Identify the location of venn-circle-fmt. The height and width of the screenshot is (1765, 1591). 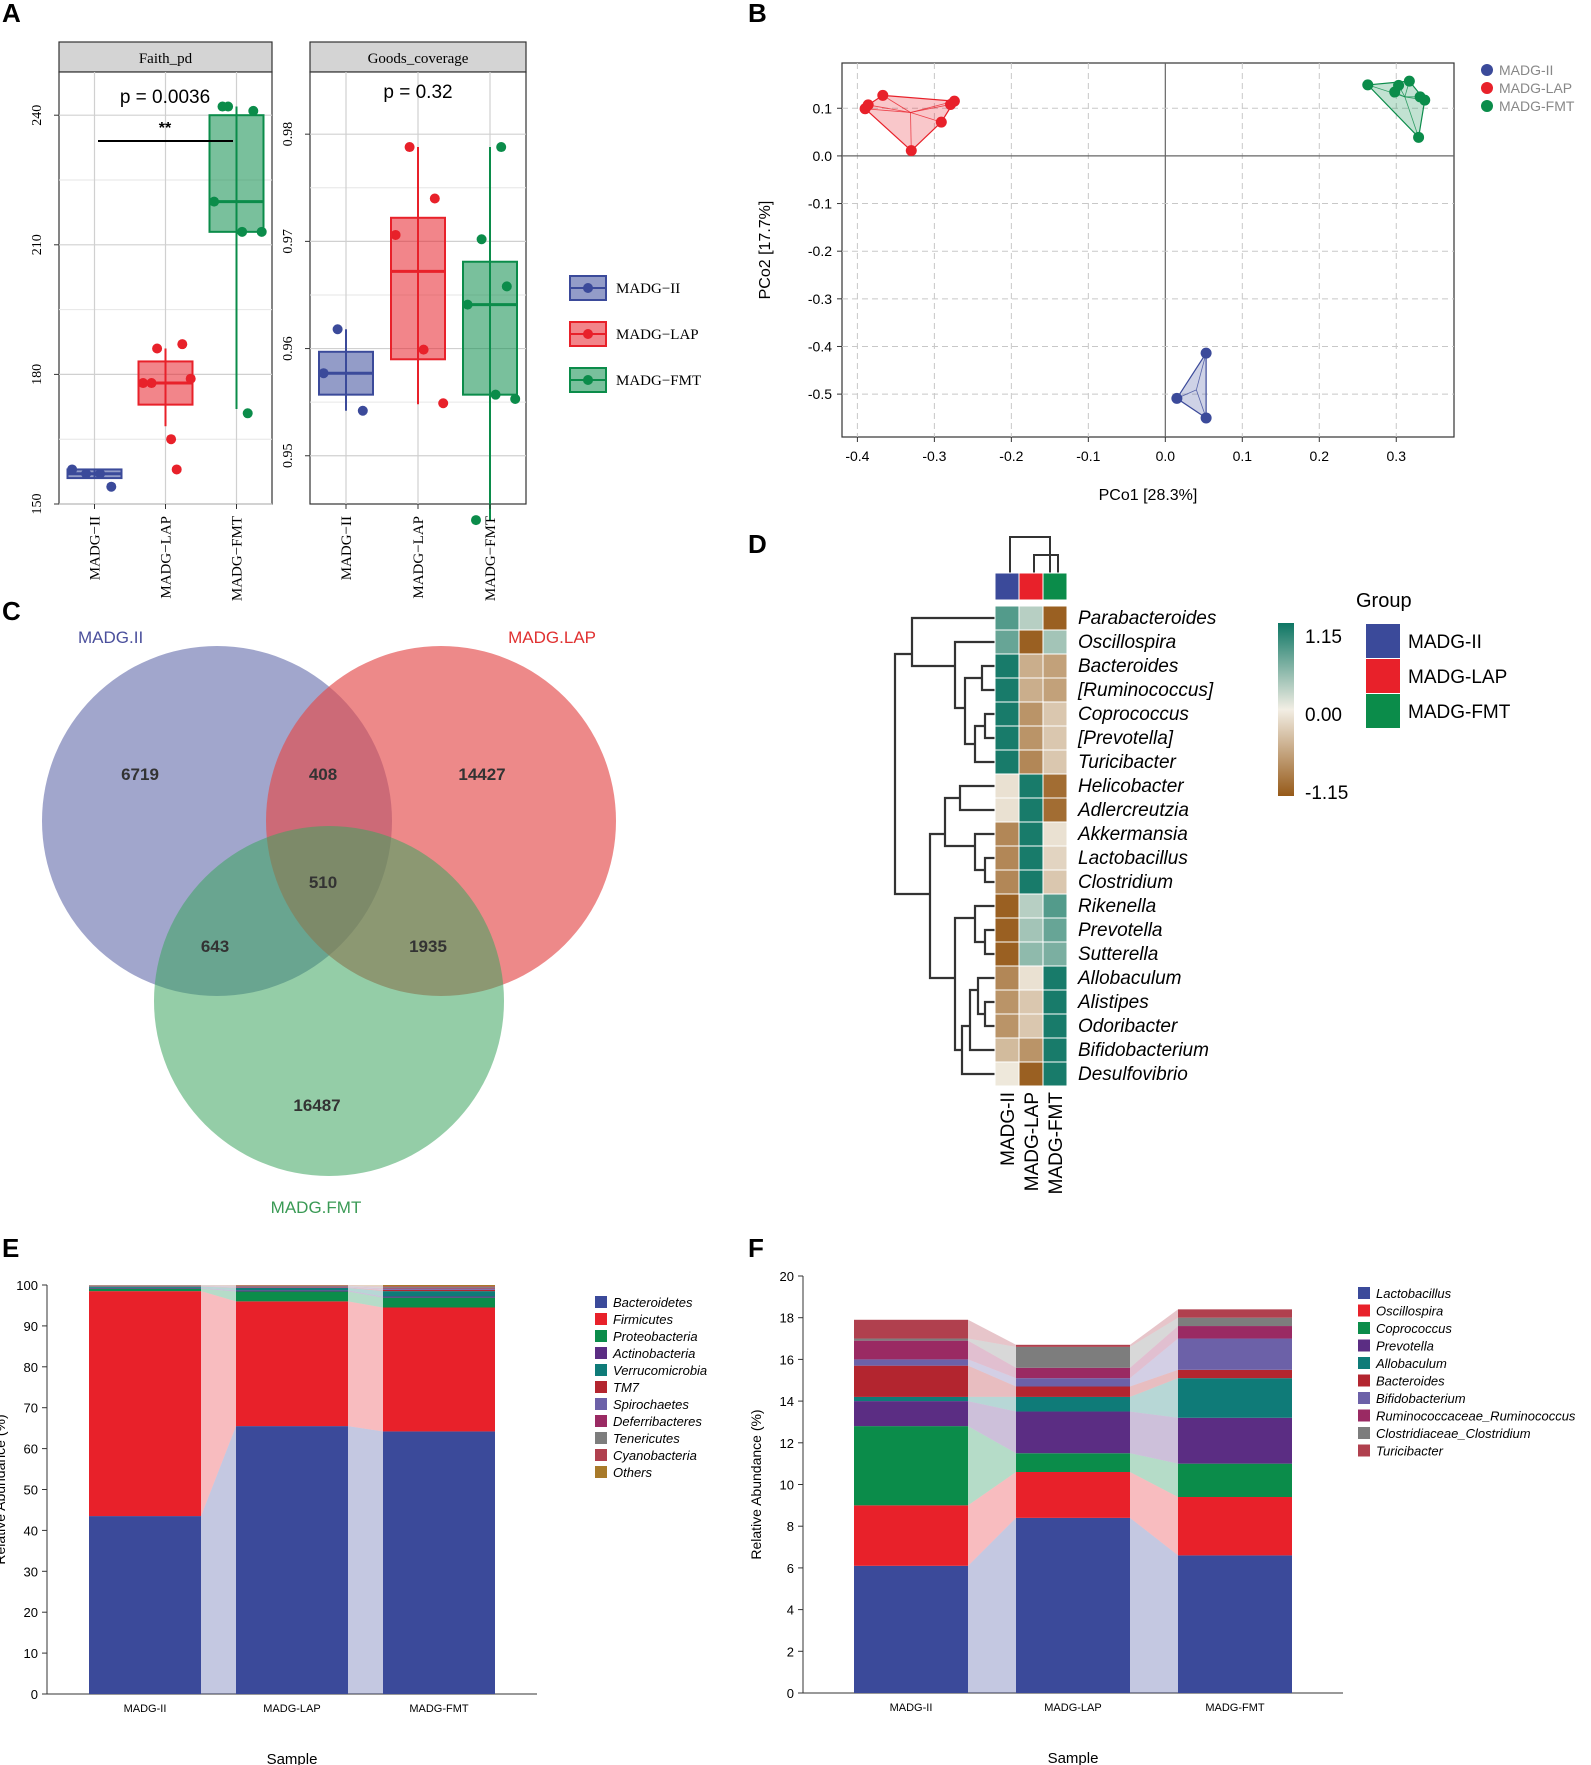
(329, 1001).